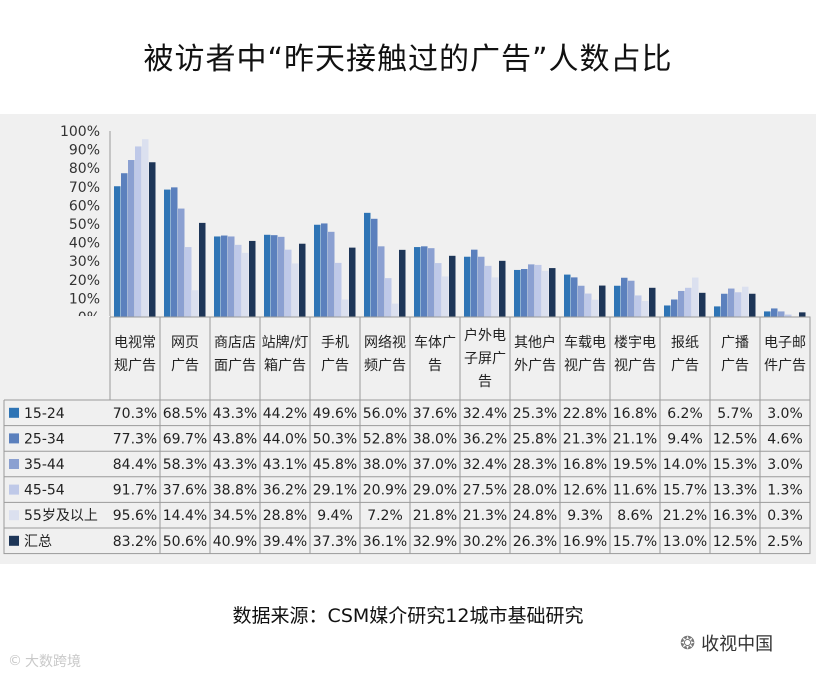 The image size is (816, 678). Describe the element at coordinates (385, 439) in the screenshot. I see `data-label: 52.8%` at that location.